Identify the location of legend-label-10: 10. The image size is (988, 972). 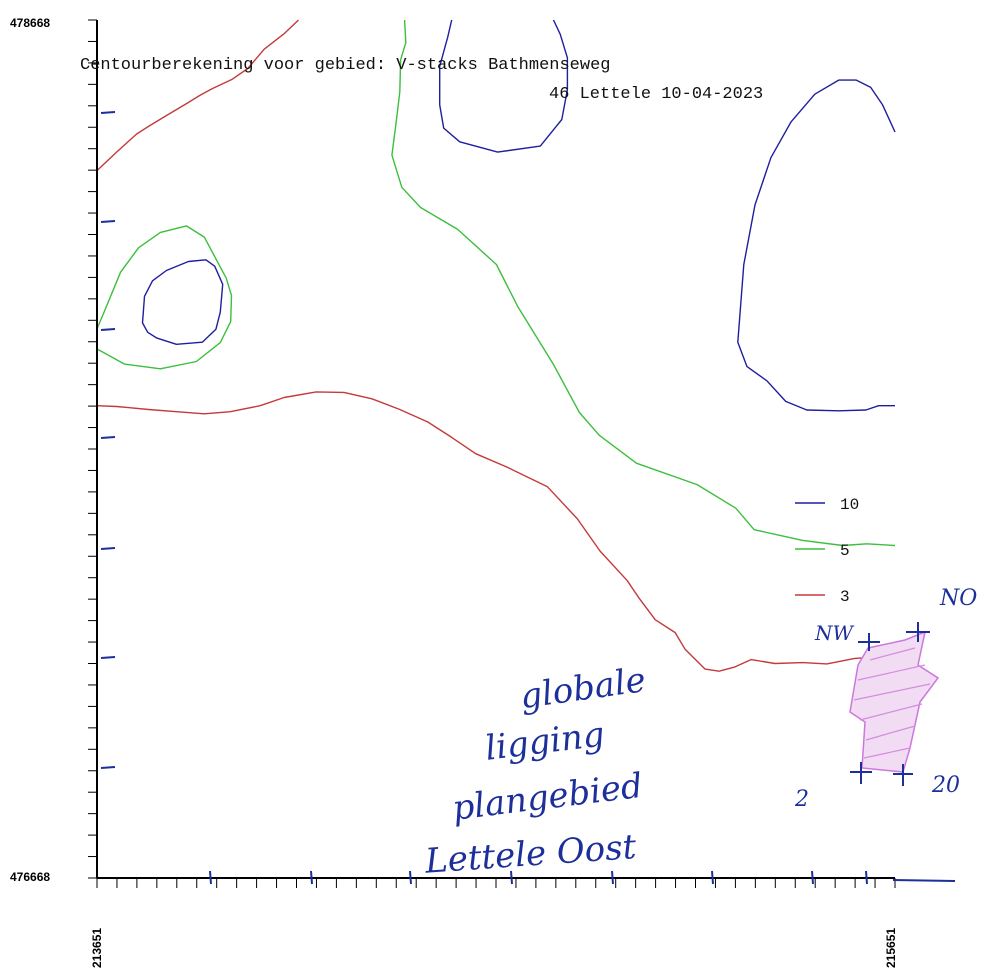
(849, 505).